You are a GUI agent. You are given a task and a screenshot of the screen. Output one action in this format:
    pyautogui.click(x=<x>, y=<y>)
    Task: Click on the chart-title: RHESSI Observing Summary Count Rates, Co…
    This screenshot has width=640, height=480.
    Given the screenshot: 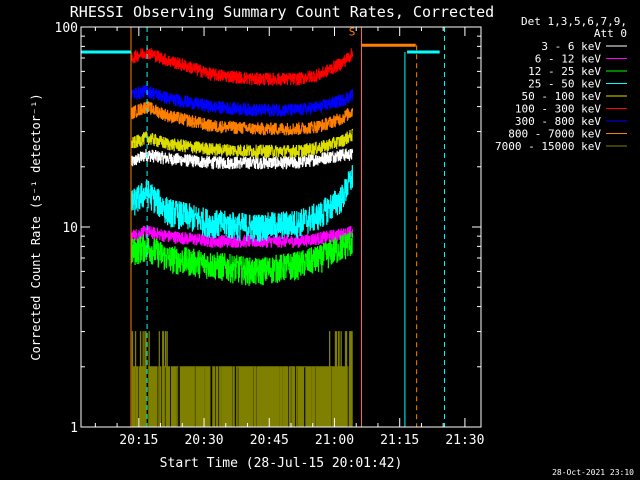 What is the action you would take?
    pyautogui.click(x=282, y=12)
    